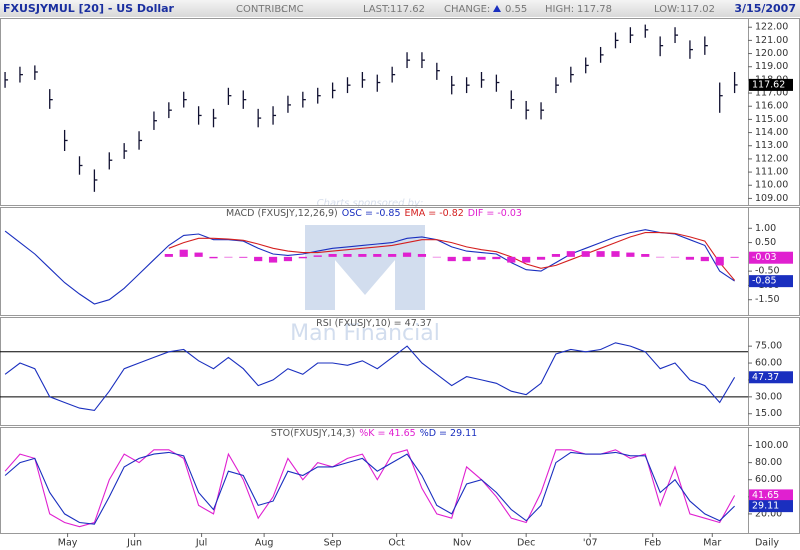 This screenshot has height=550, width=800. Describe the element at coordinates (768, 462) in the screenshot. I see `y-tick-label: 80.00` at that location.